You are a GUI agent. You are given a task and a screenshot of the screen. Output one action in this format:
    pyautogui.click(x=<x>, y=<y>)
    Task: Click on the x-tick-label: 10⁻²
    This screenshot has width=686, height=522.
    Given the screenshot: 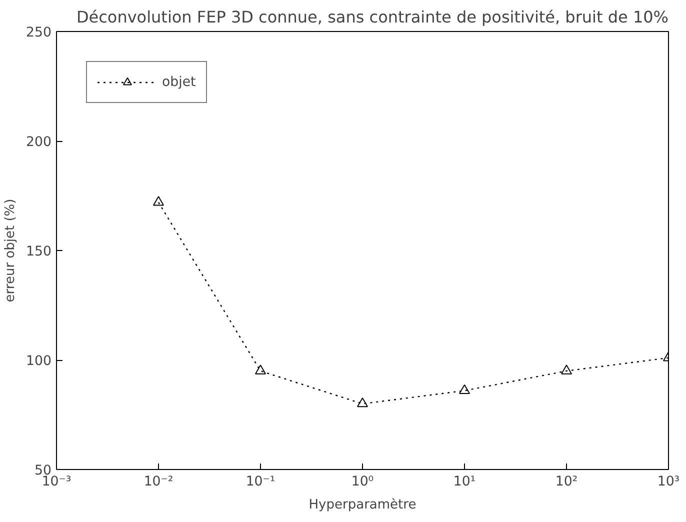 What is the action you would take?
    pyautogui.click(x=159, y=482)
    